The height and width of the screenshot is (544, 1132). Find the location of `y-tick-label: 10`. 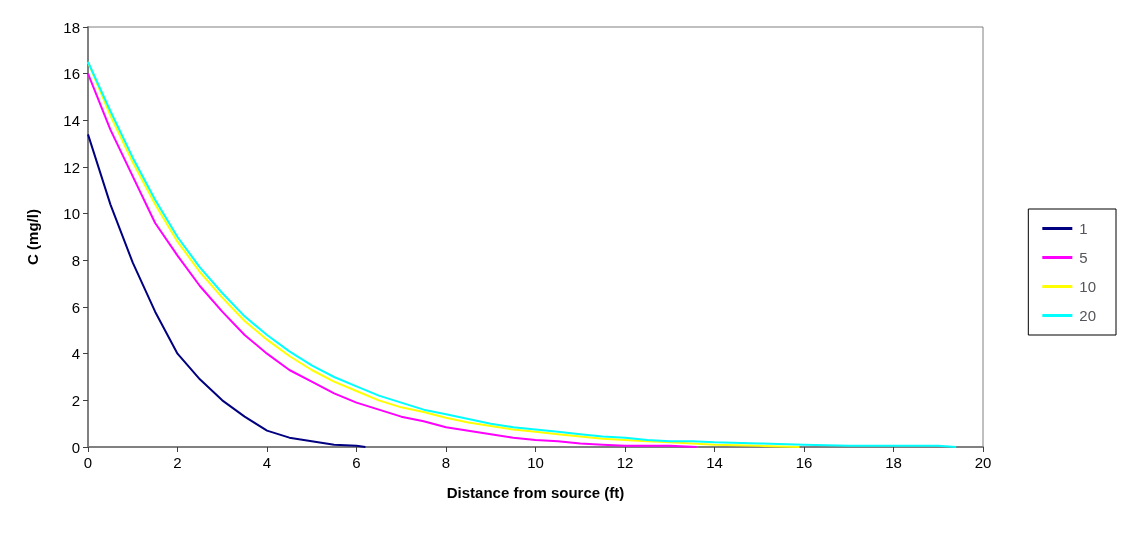

y-tick-label: 10 is located at coordinates (71, 214).